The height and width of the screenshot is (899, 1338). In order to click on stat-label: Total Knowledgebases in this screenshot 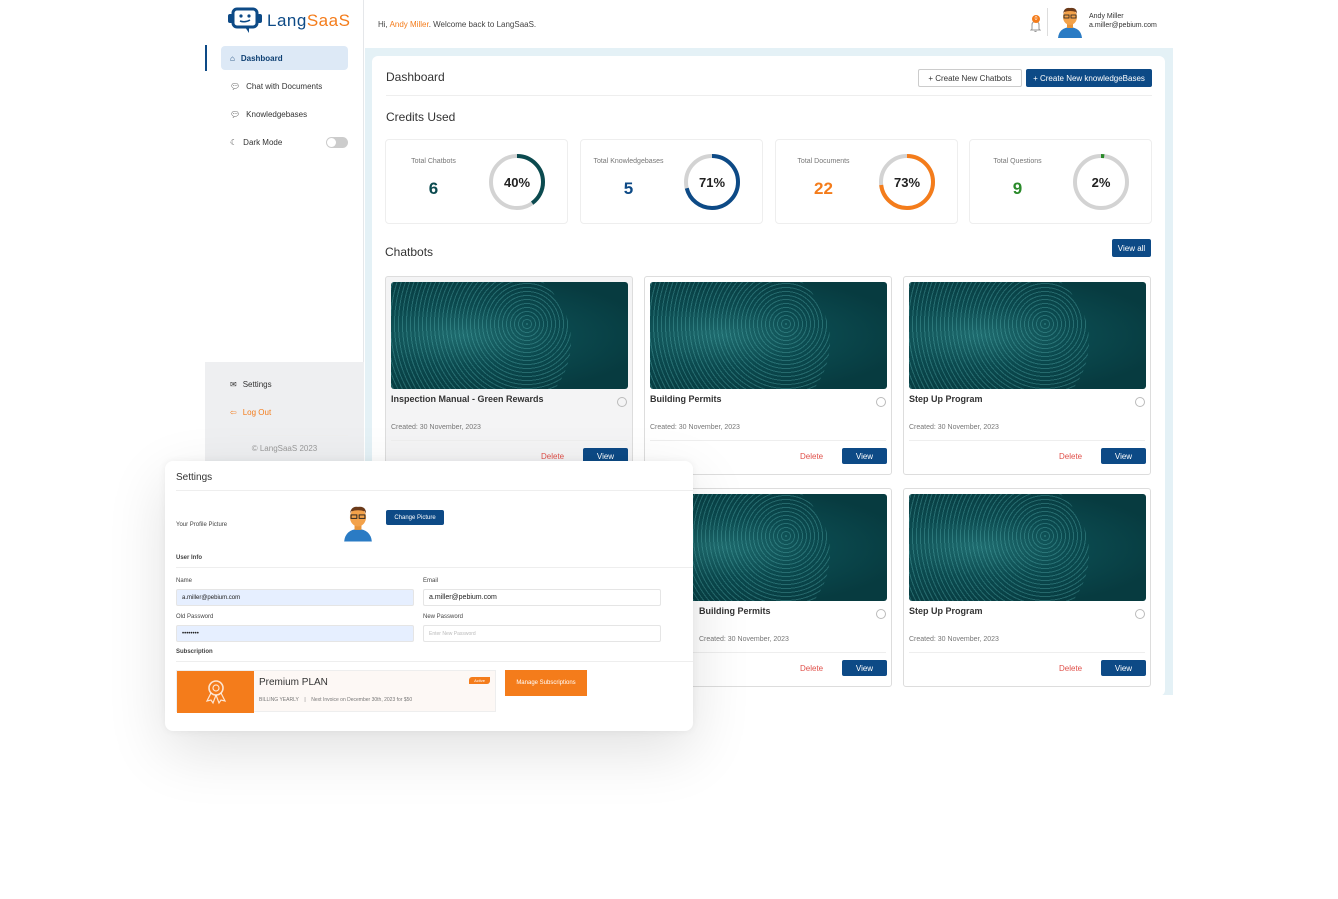, I will do `click(628, 161)`.